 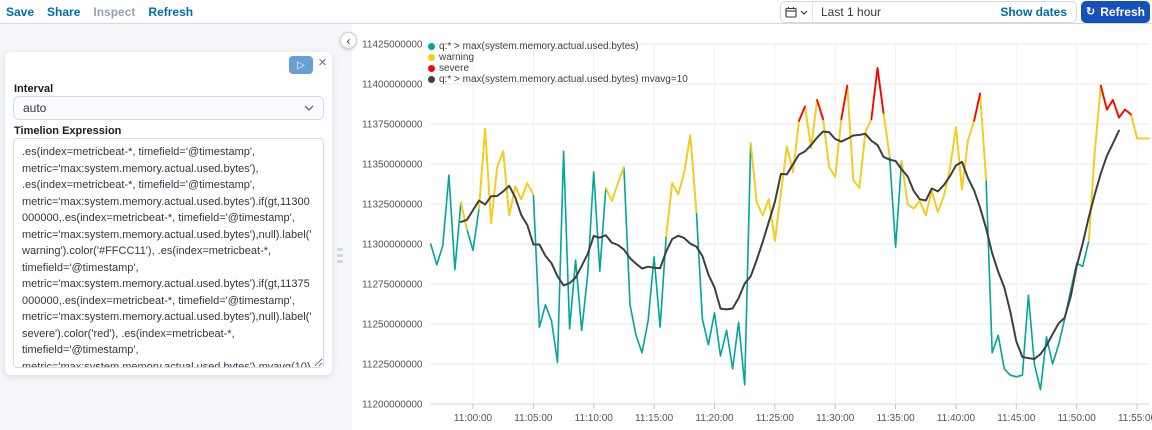 What do you see at coordinates (714, 418) in the screenshot?
I see `svg-text: 11:20:00` at bounding box center [714, 418].